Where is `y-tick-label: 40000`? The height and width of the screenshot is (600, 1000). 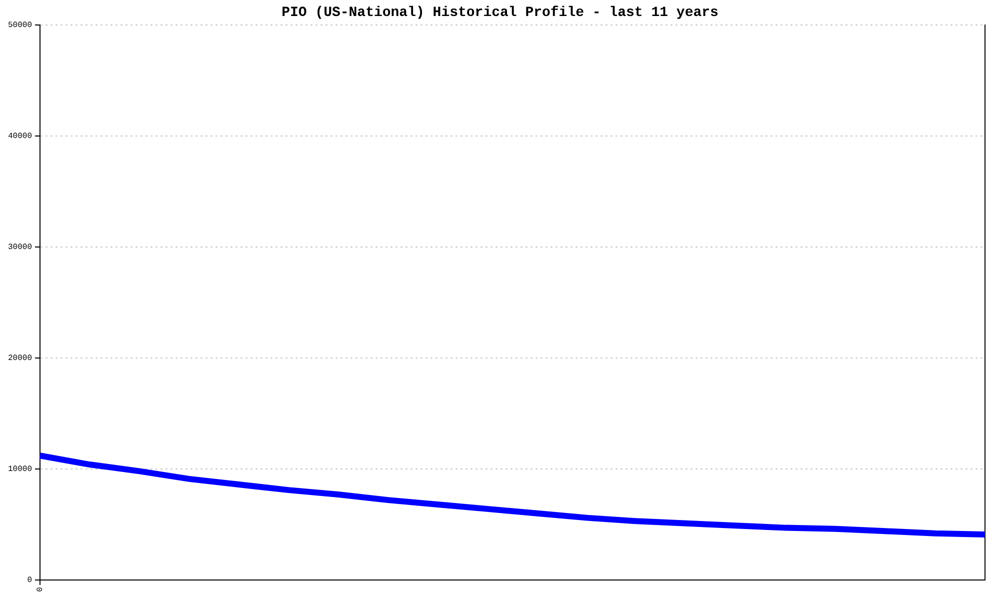
y-tick-label: 40000 is located at coordinates (20, 136).